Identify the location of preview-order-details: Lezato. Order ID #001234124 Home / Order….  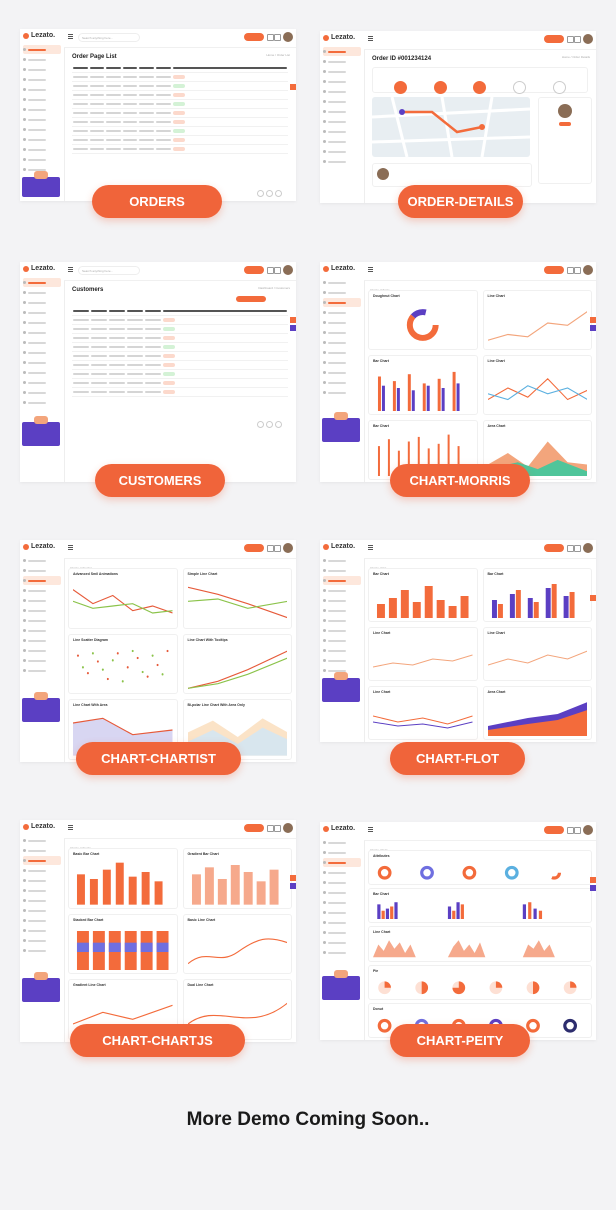
(458, 117).